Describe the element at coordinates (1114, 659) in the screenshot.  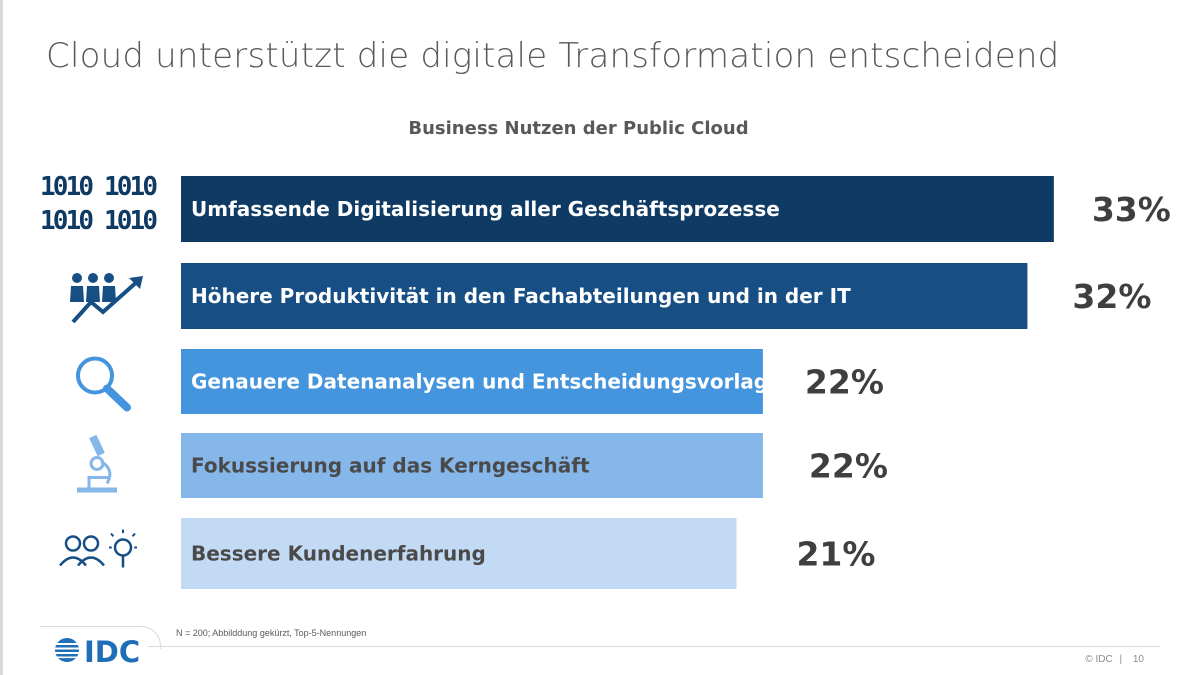
I see `footer-right: © IDC | 10` at that location.